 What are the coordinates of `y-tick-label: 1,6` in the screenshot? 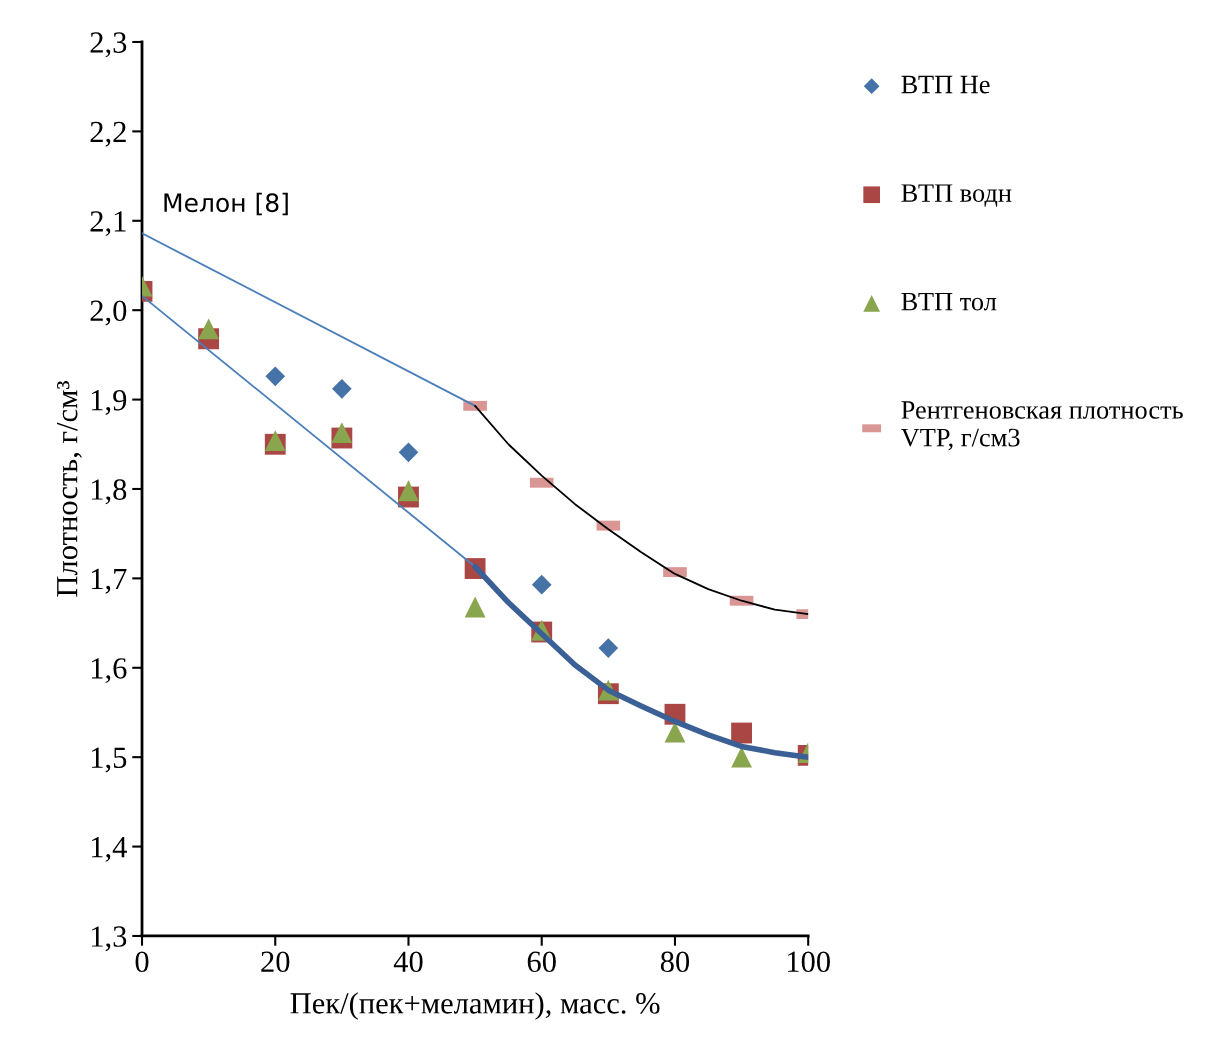 It's located at (109, 671).